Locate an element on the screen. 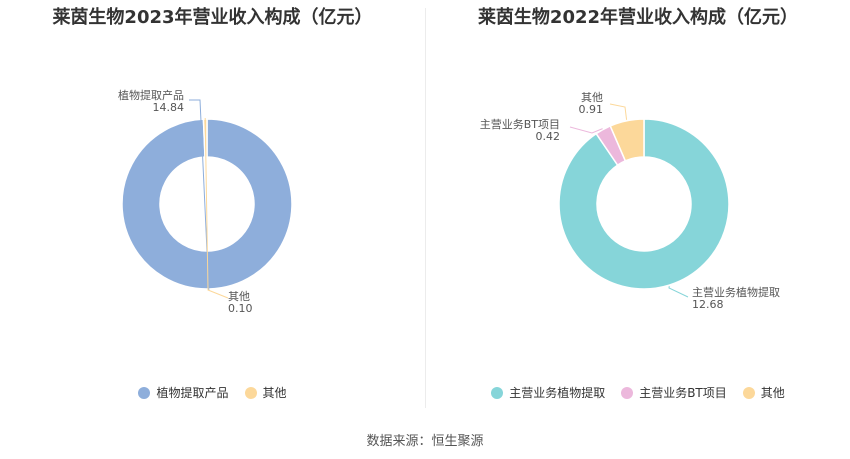 Image resolution: width=850 pixels, height=459 pixels. slice-value-label: 0.10 is located at coordinates (240, 308).